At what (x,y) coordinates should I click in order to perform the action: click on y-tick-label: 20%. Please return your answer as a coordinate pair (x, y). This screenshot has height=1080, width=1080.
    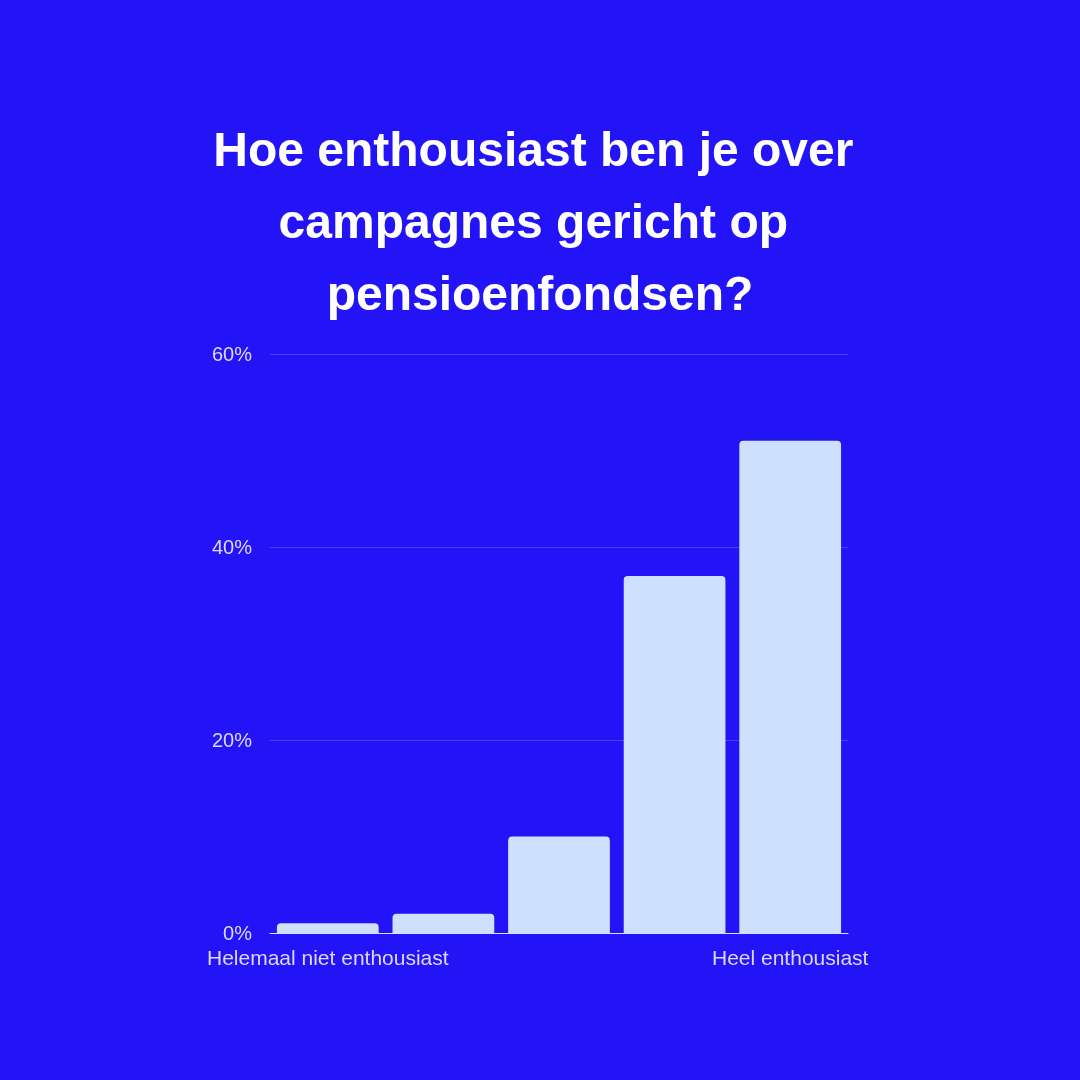
    Looking at the image, I should click on (232, 740).